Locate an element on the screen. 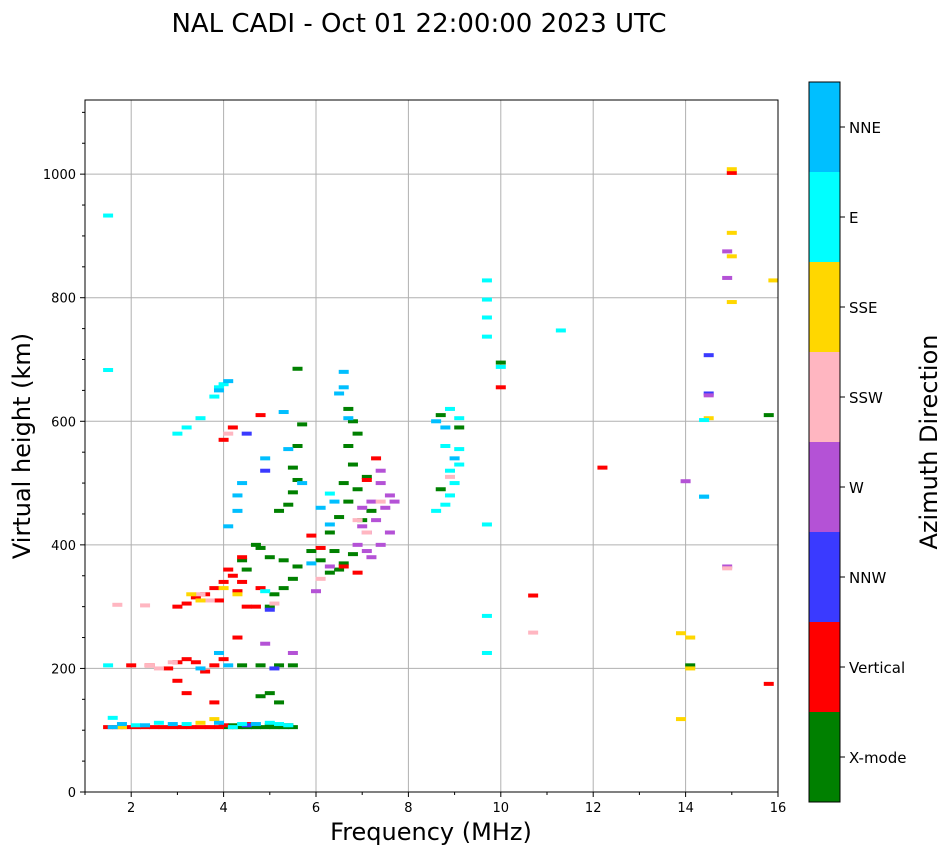 Image resolution: width=951 pixels, height=856 pixels. colorbar-tick-label: NNW is located at coordinates (867, 578).